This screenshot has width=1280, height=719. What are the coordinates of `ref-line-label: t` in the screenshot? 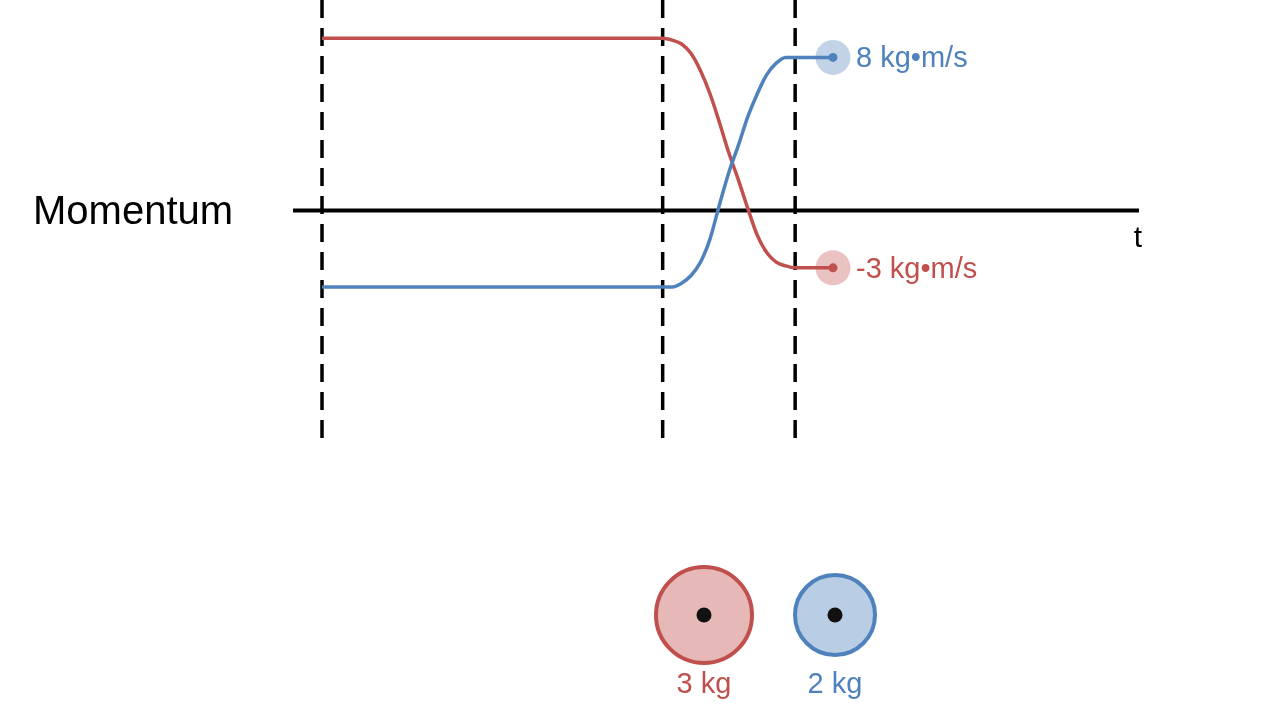 It's located at (1138, 236).